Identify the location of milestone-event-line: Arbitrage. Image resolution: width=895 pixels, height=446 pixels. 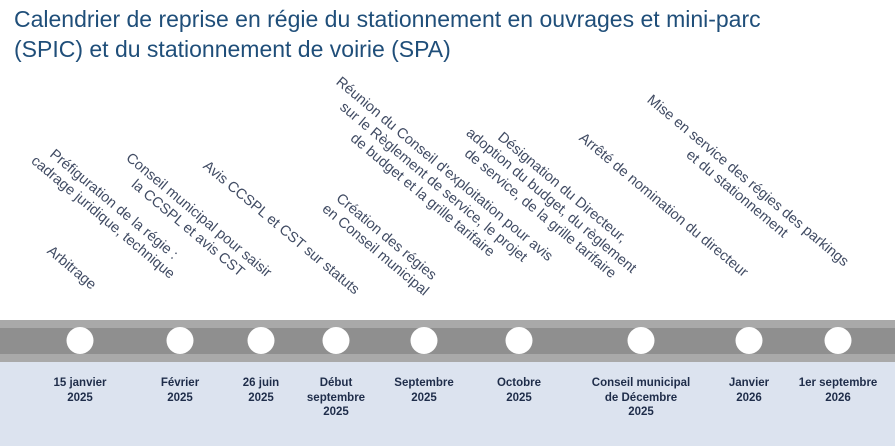
(71, 268).